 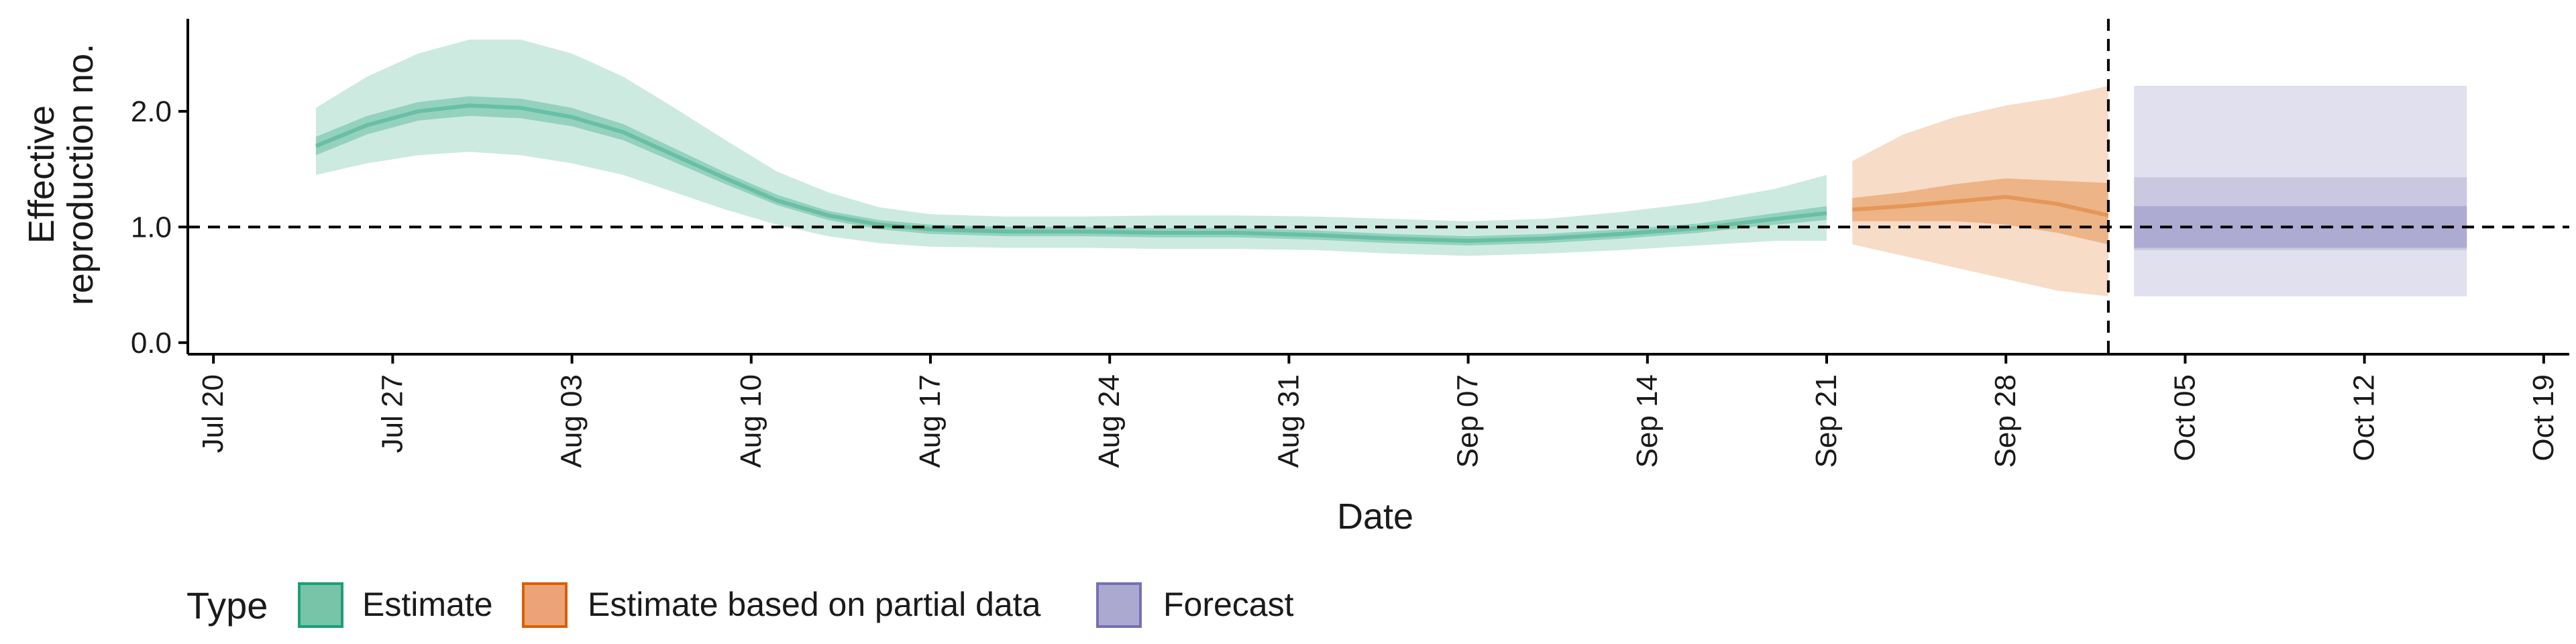 What do you see at coordinates (814, 604) in the screenshot?
I see `legend-label-partial: Estimate based on partial data` at bounding box center [814, 604].